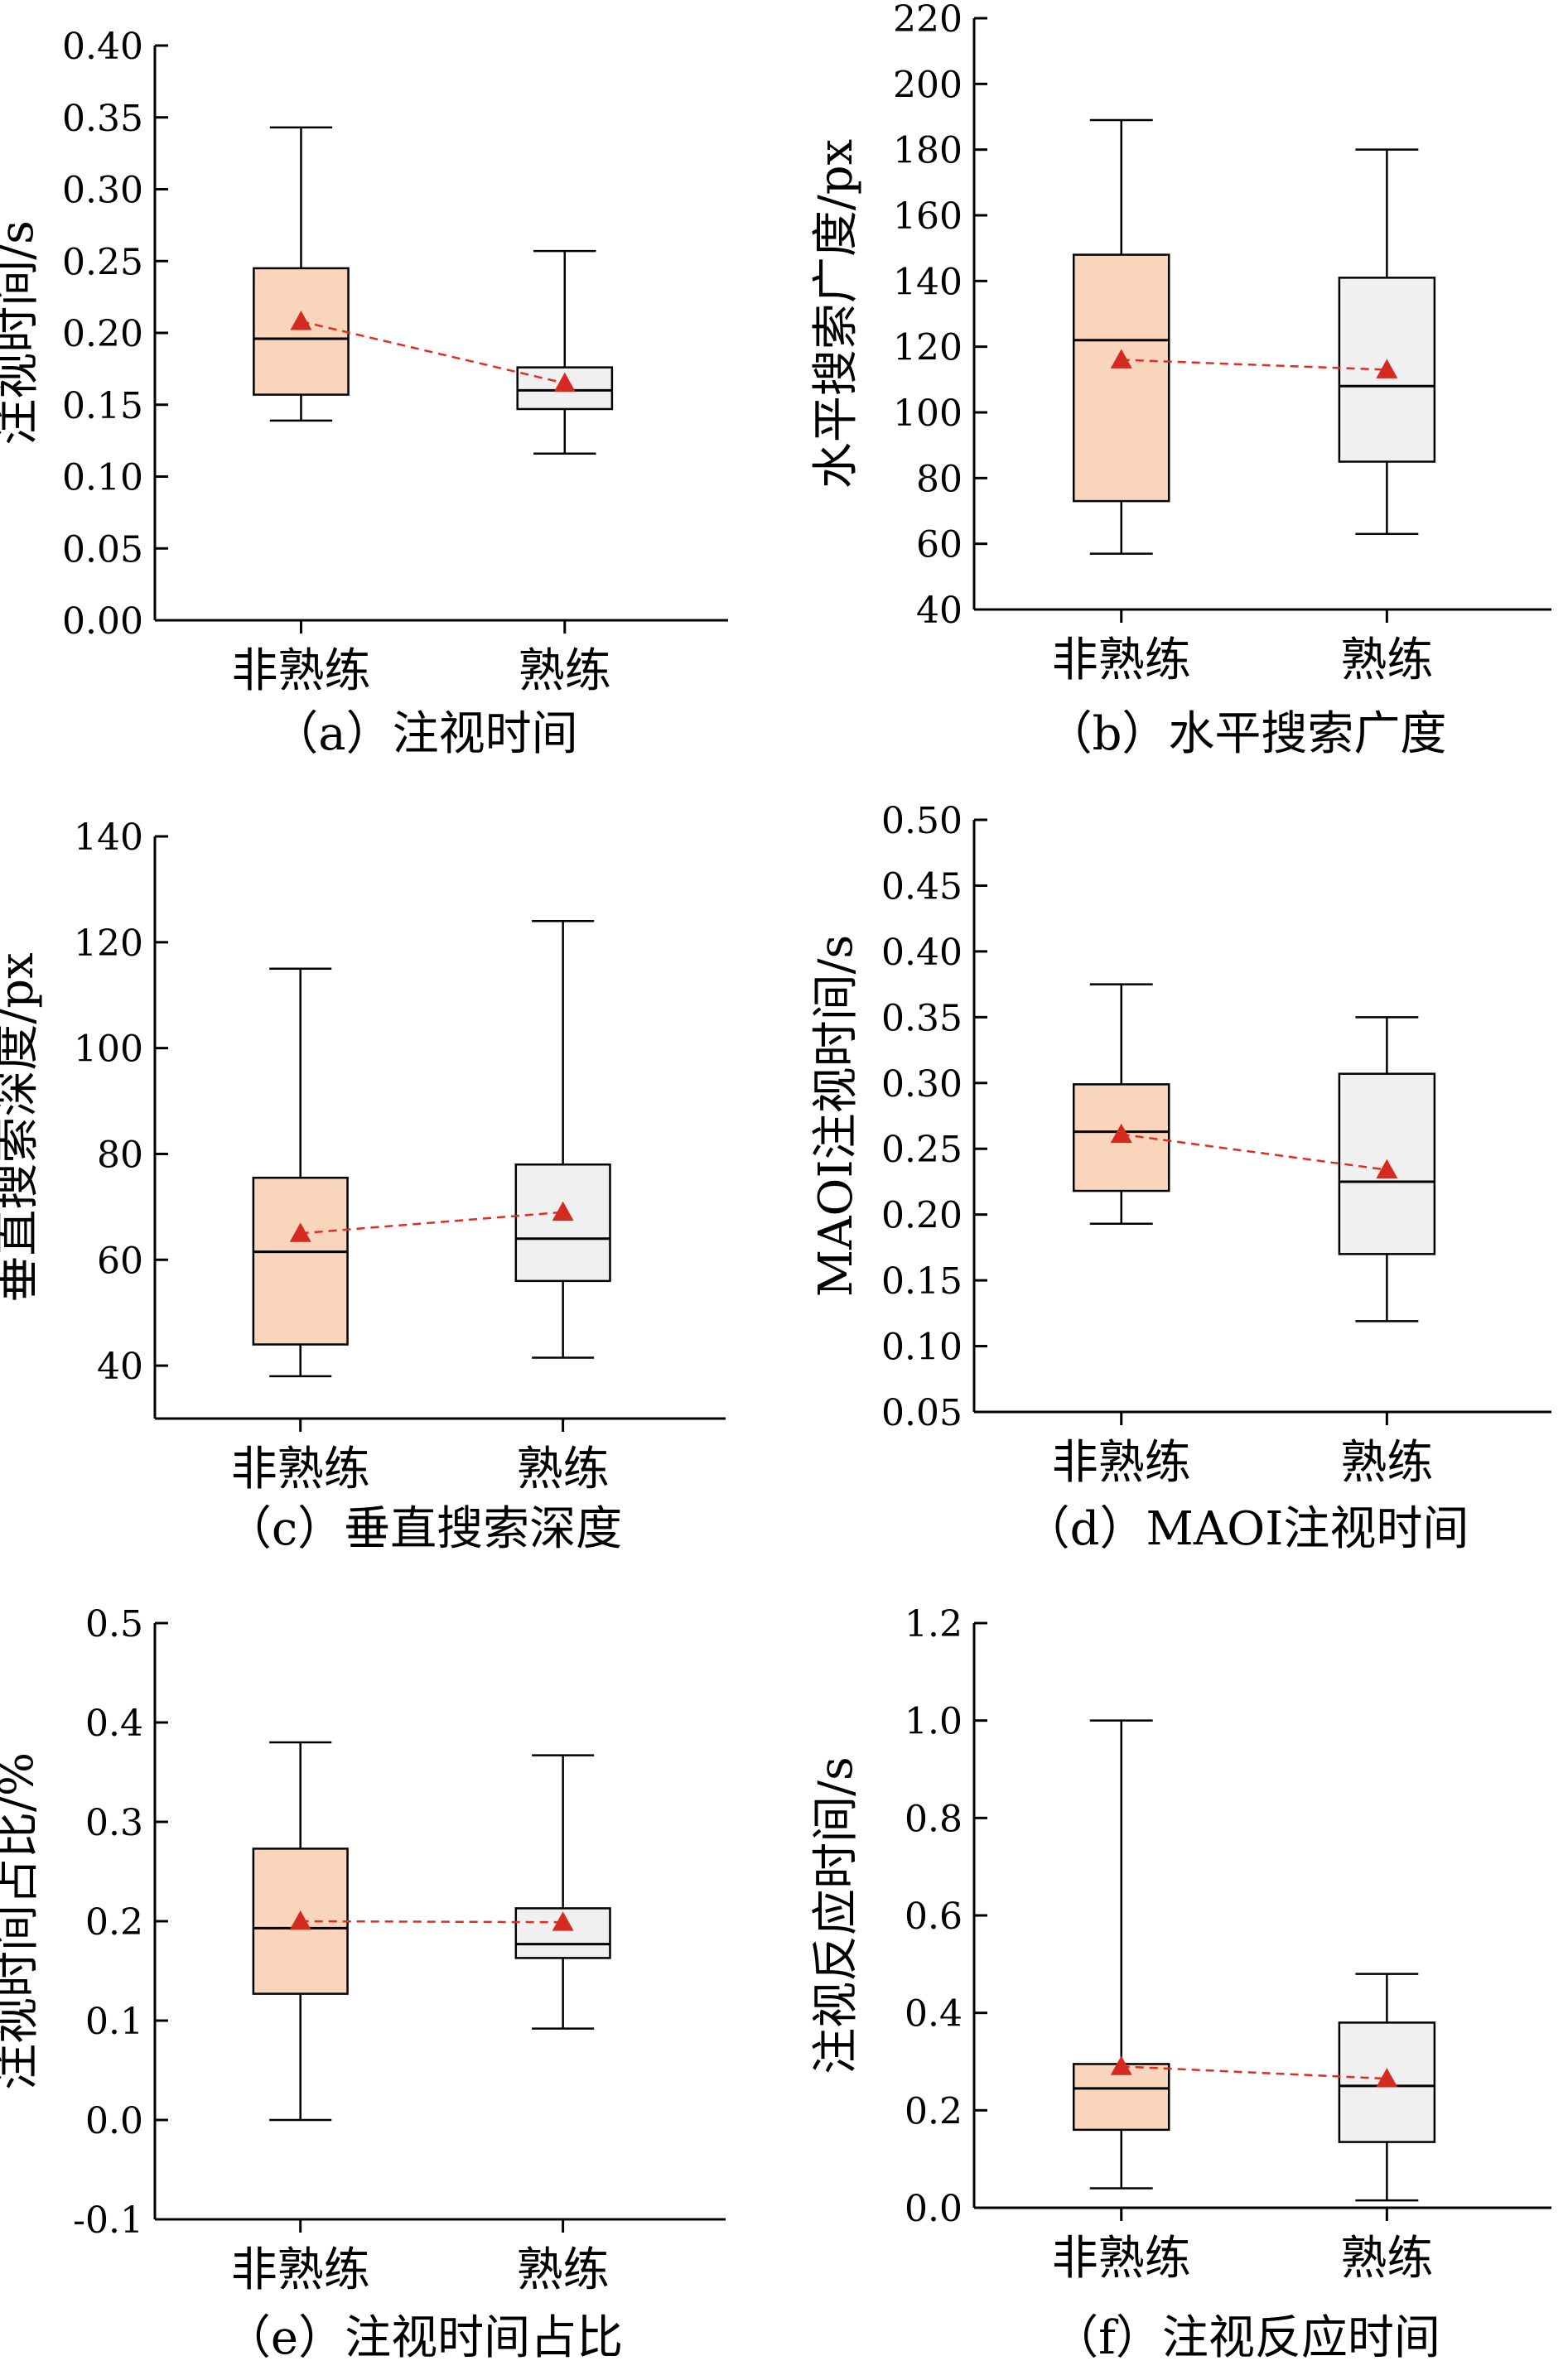 The width and height of the screenshot is (1568, 2380). I want to click on y-tick-label: 220, so click(928, 20).